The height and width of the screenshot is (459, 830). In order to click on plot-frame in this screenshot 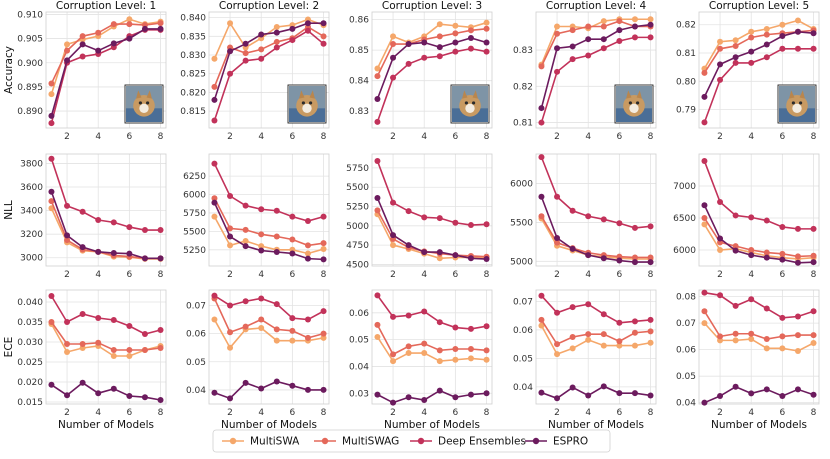, I will do `click(269, 347)`.